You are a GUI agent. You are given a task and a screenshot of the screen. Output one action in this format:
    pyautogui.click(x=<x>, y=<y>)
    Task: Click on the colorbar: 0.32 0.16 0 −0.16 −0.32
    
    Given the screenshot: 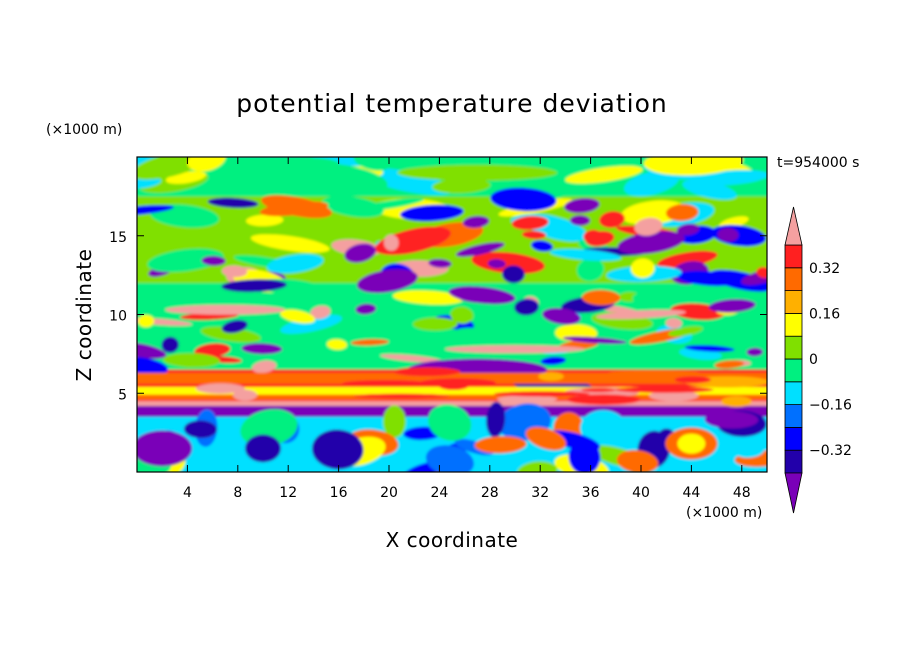 What is the action you would take?
    pyautogui.click(x=818, y=360)
    